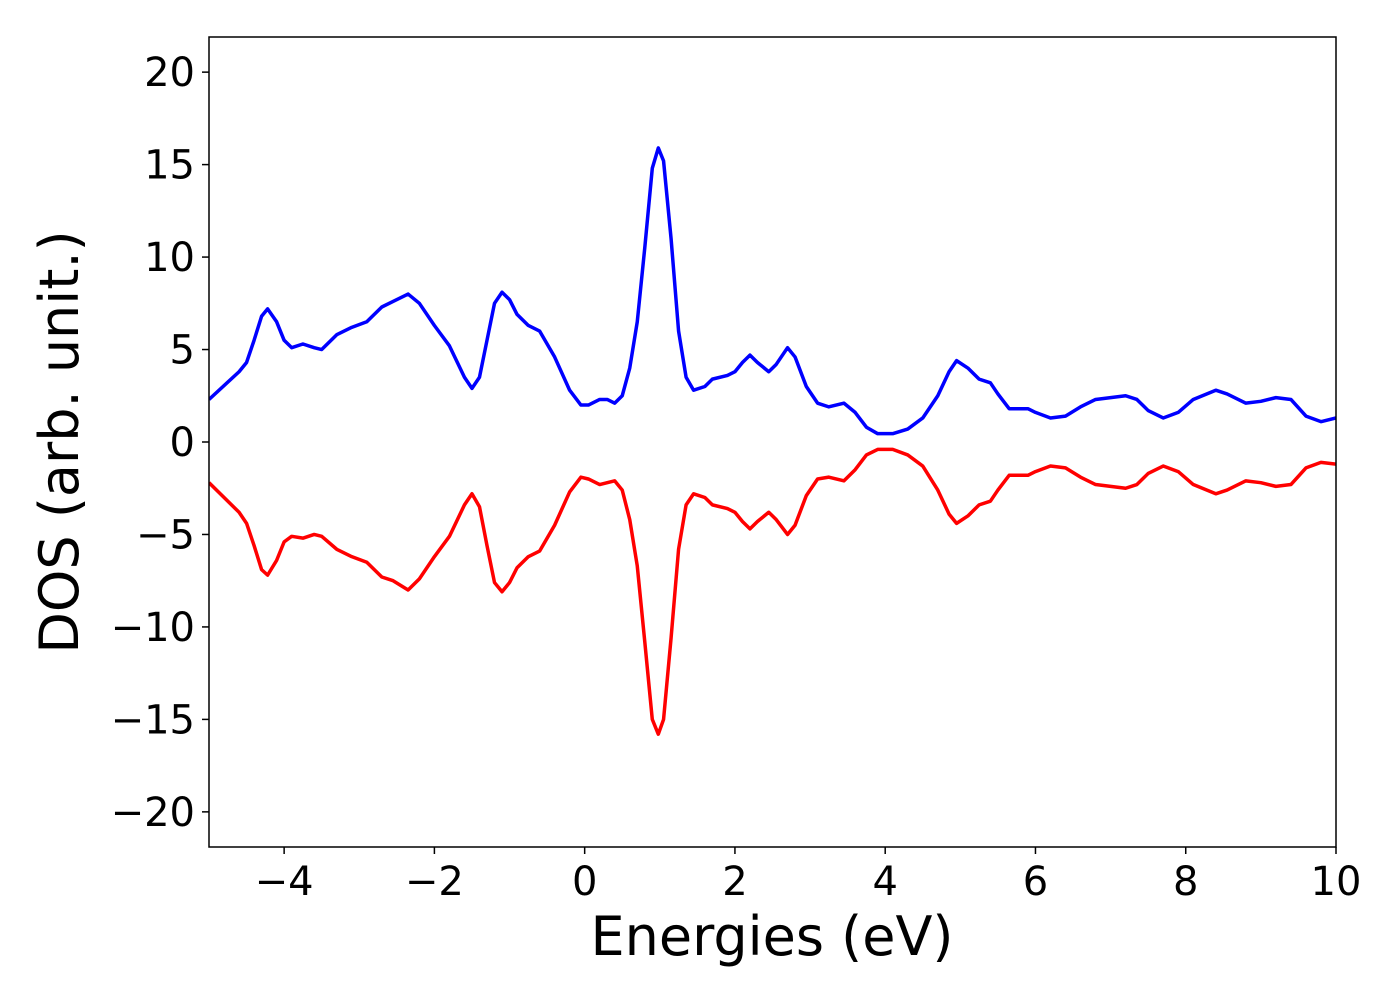 This screenshot has height=1000, width=1400. I want to click on x-tick-label: 0, so click(584, 882).